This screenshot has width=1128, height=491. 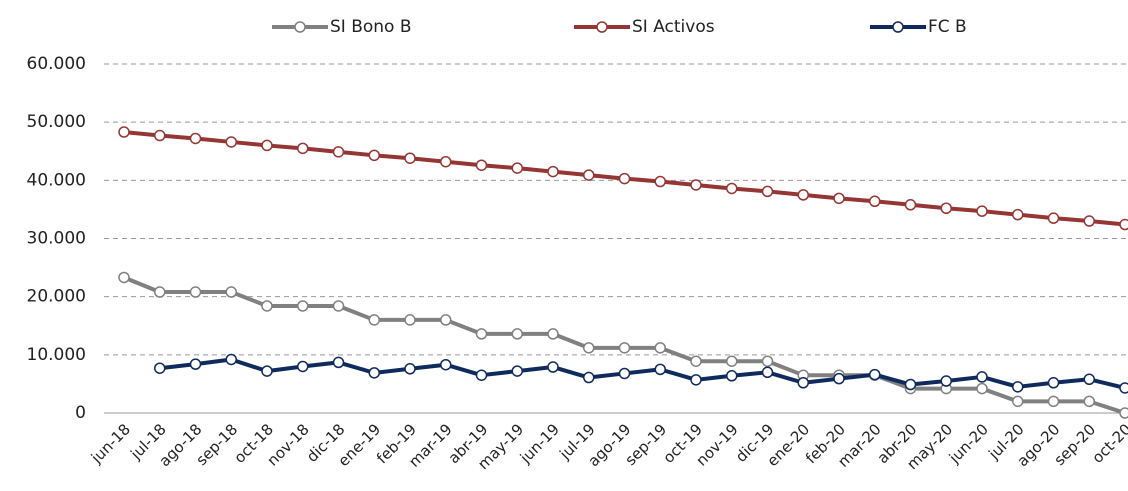 I want to click on x-tick-label: jun-18, so click(x=110, y=443).